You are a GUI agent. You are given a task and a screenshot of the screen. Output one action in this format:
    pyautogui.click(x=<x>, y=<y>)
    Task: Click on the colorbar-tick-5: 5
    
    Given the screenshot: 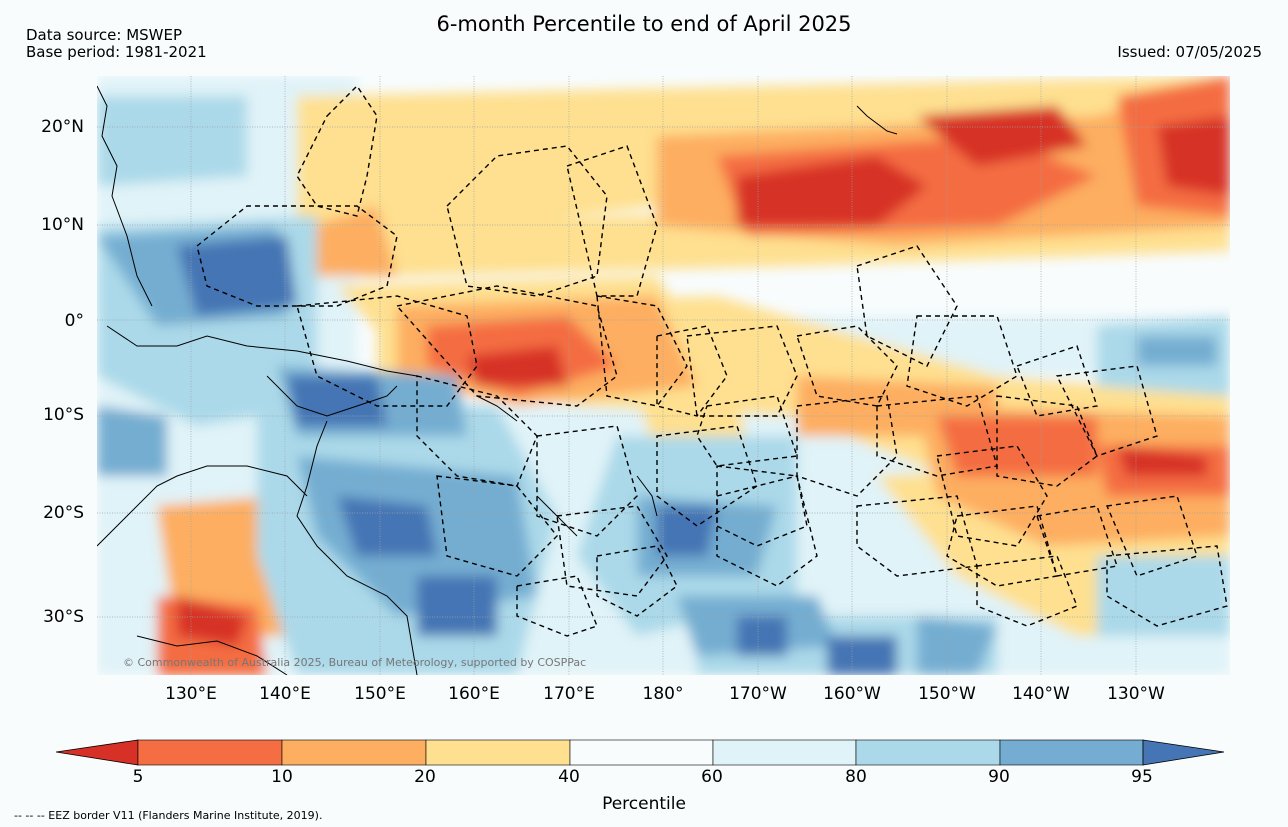 What is the action you would take?
    pyautogui.click(x=138, y=777)
    